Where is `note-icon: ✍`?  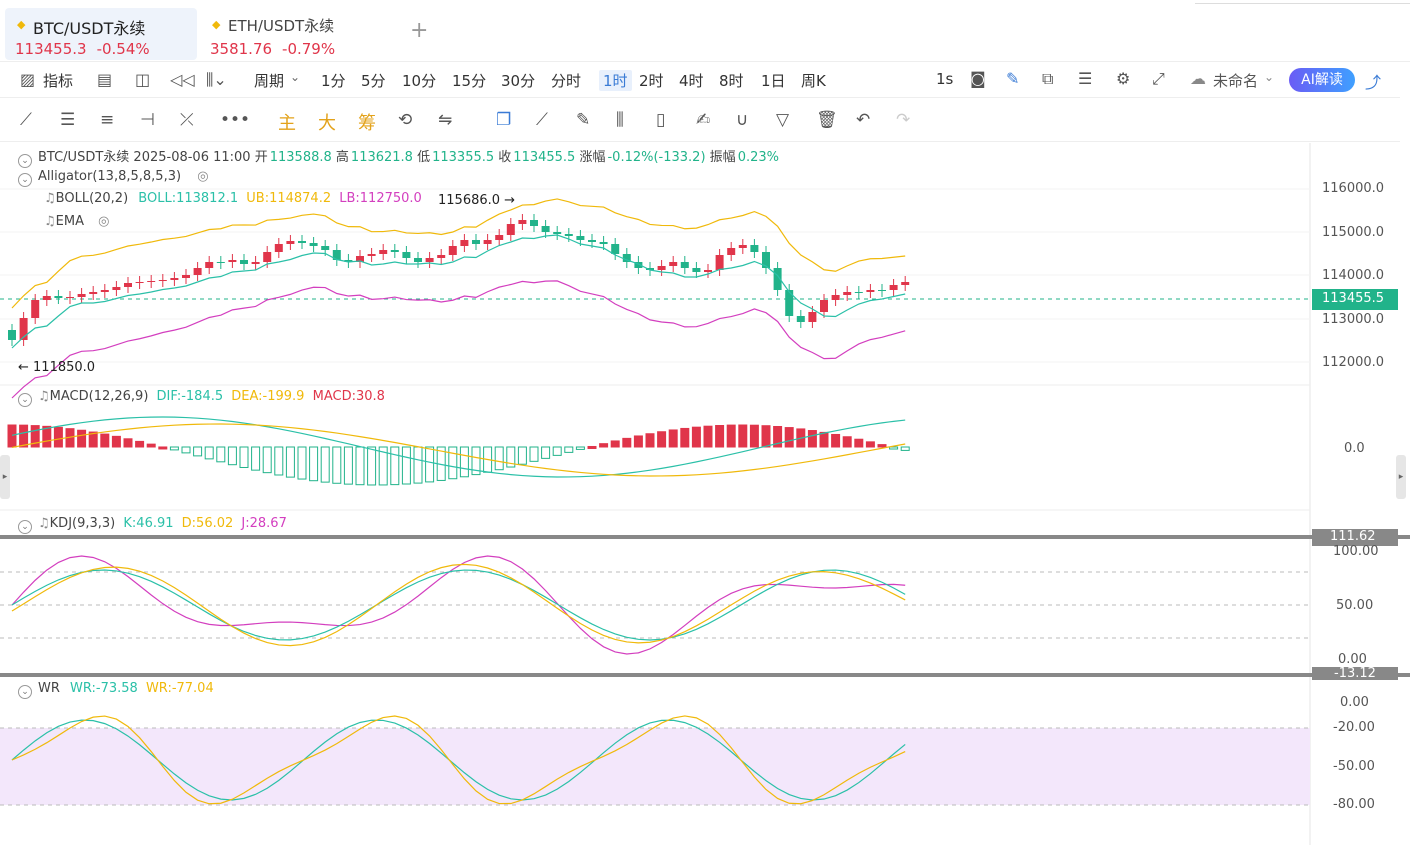 note-icon: ✍ is located at coordinates (703, 120).